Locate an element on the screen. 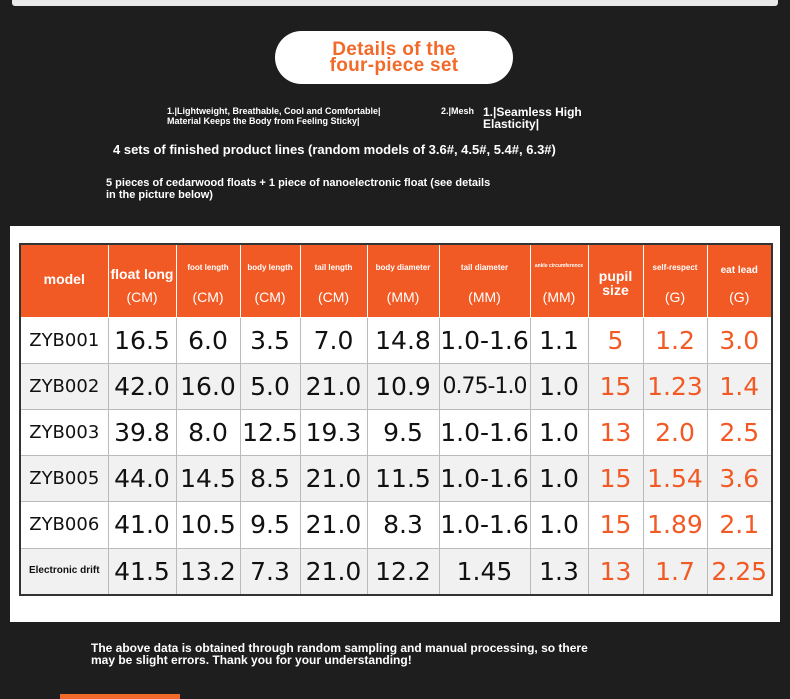 The height and width of the screenshot is (699, 790). value-cell: 8.5 is located at coordinates (270, 479).